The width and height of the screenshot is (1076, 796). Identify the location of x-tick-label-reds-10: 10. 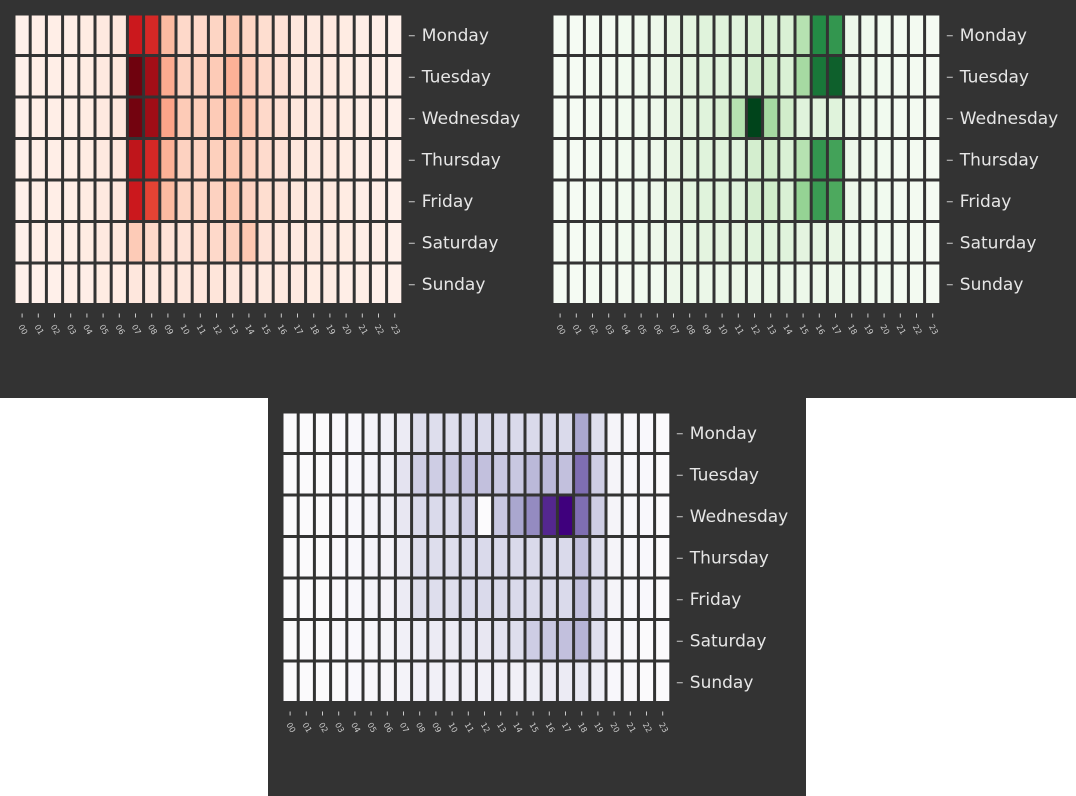
(184, 329).